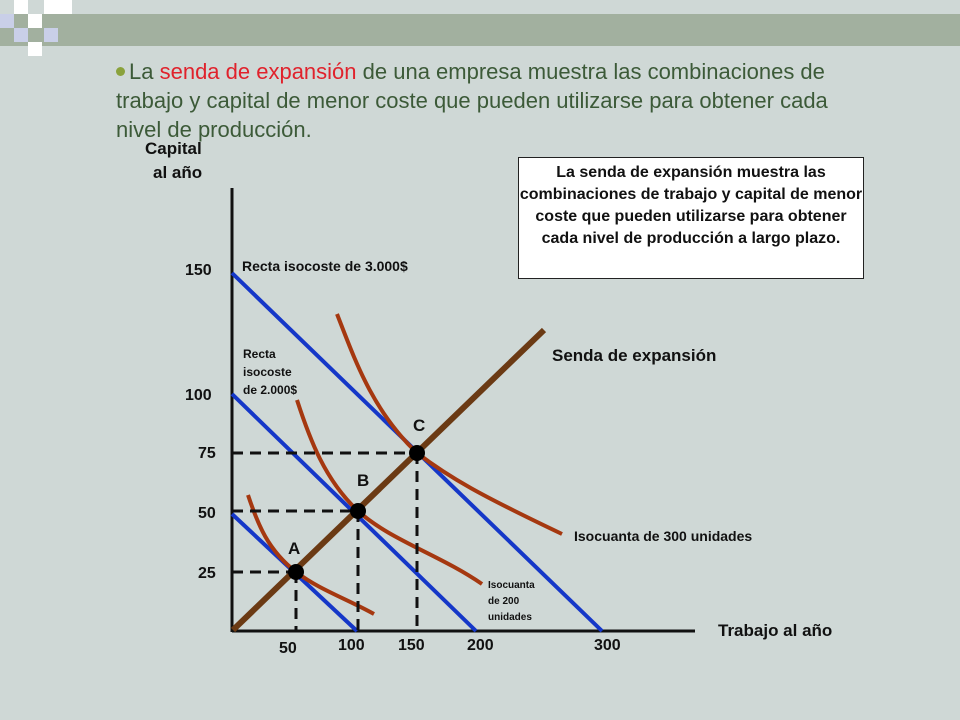 This screenshot has width=960, height=720. I want to click on header-bar, so click(480, 30).